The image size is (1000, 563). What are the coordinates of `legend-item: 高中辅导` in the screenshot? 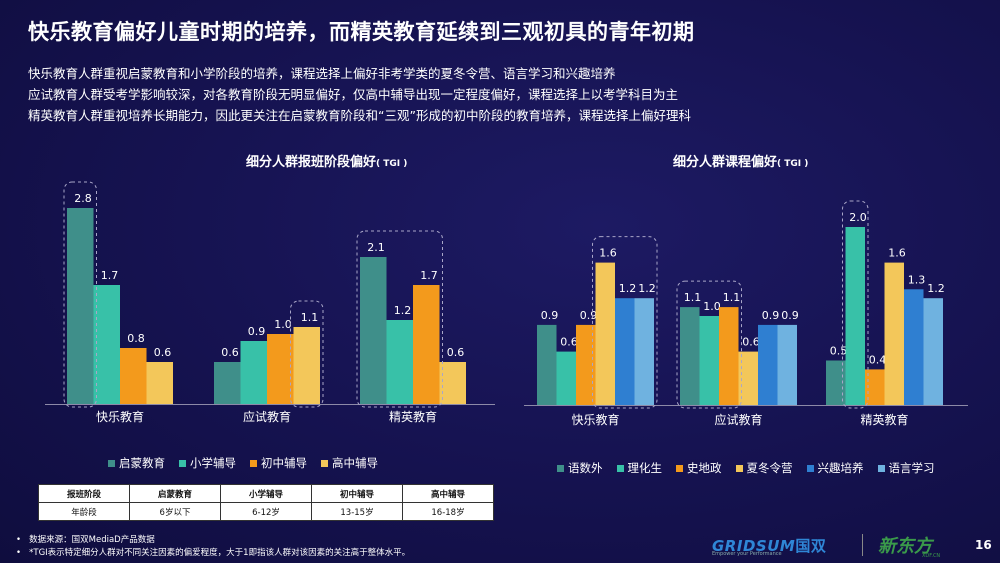 It's located at (349, 463).